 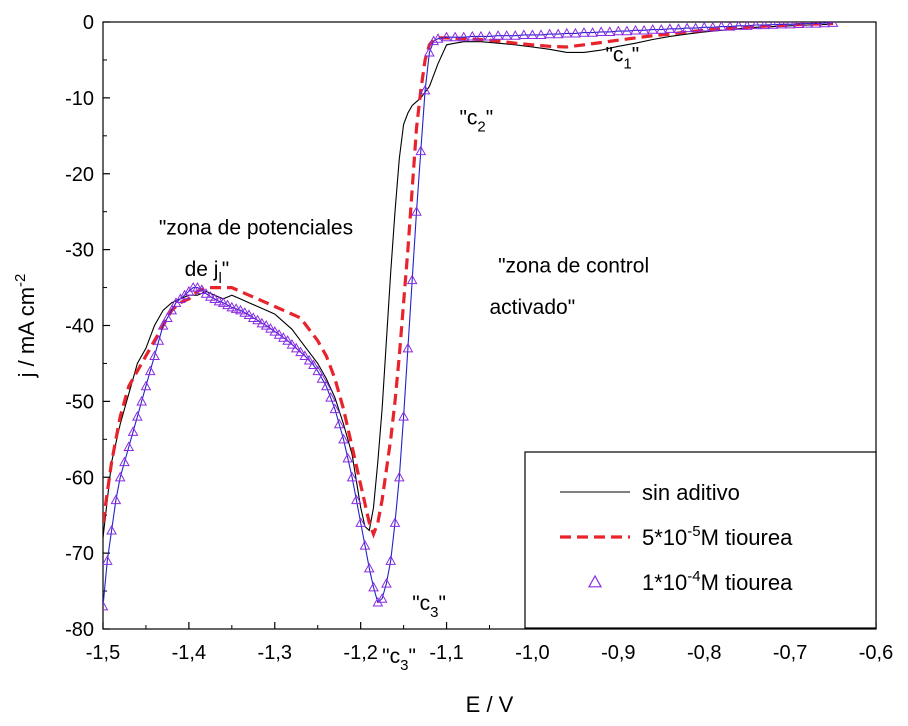 I want to click on x-axis-label: E / V, so click(x=490, y=704).